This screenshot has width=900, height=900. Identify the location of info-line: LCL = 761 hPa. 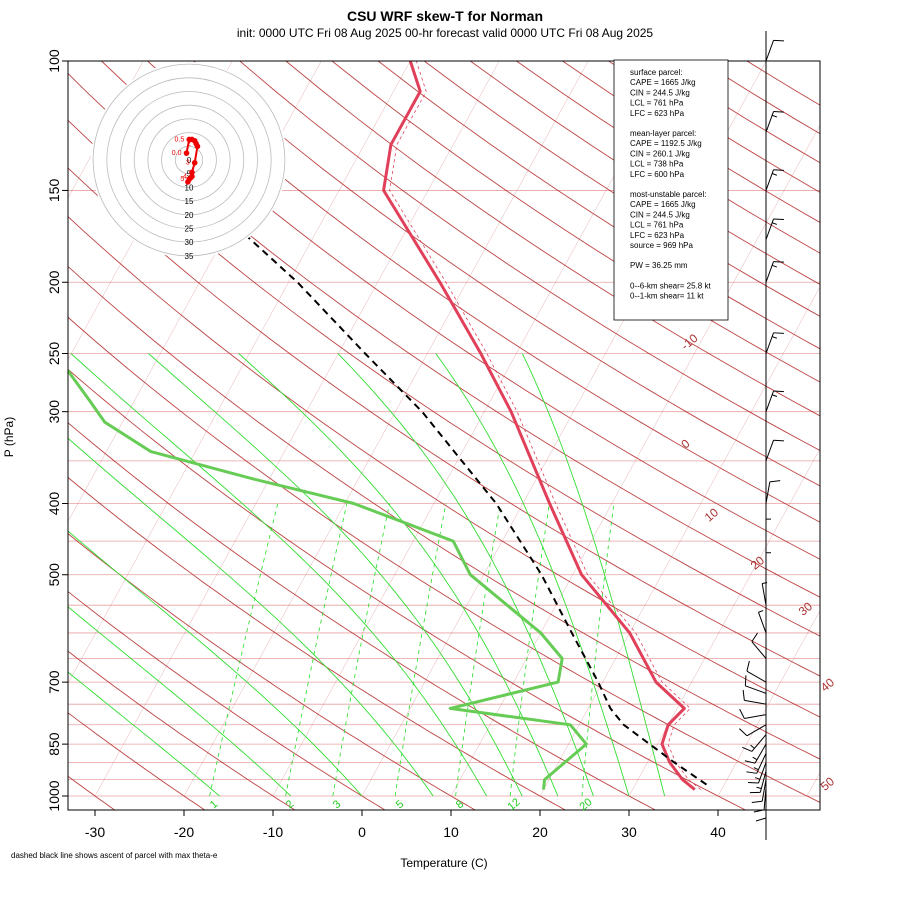
(657, 103).